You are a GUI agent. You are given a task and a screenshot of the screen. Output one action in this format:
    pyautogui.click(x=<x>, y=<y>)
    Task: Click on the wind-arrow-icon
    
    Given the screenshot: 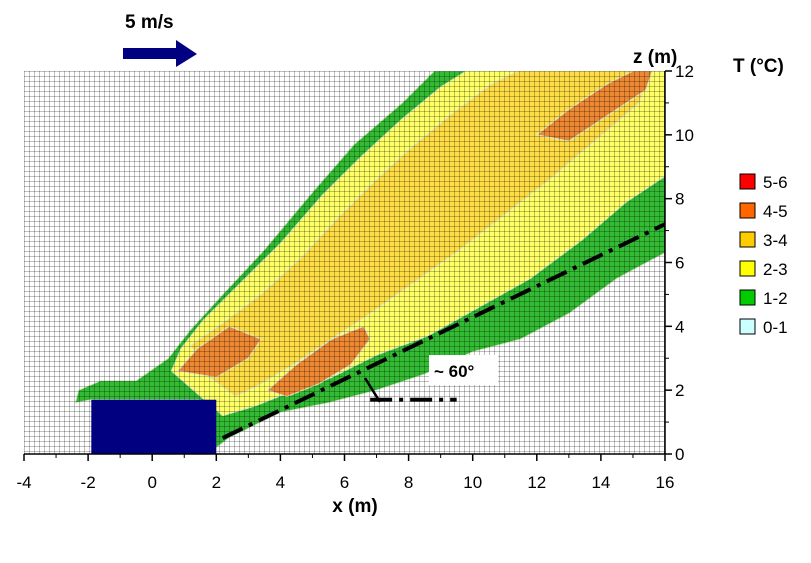 What is the action you would take?
    pyautogui.click(x=160, y=53)
    